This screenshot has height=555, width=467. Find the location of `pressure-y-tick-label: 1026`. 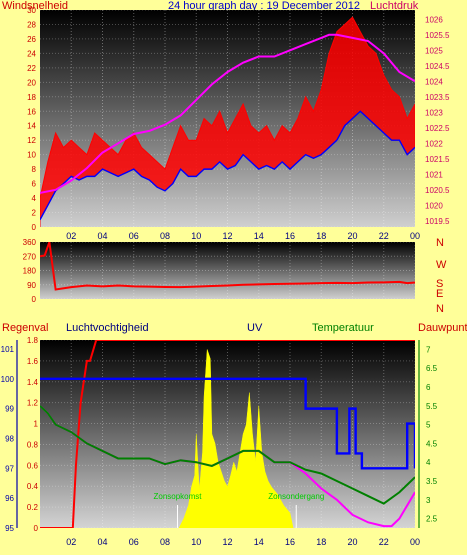

pressure-y-tick-label: 1026 is located at coordinates (434, 19).